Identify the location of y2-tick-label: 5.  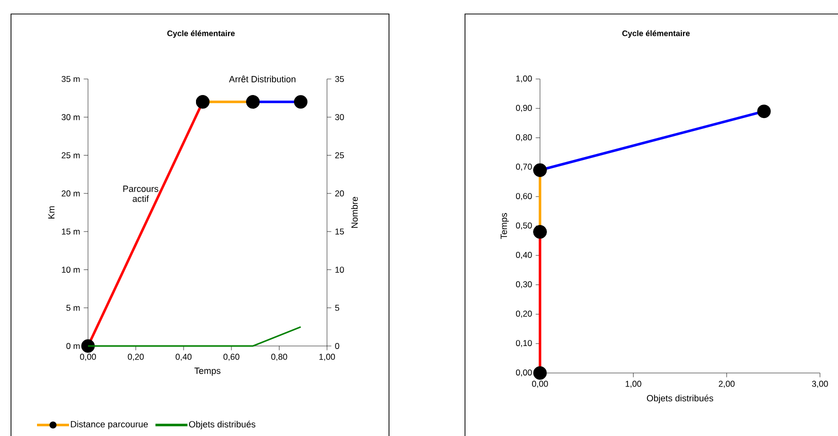
(337, 307).